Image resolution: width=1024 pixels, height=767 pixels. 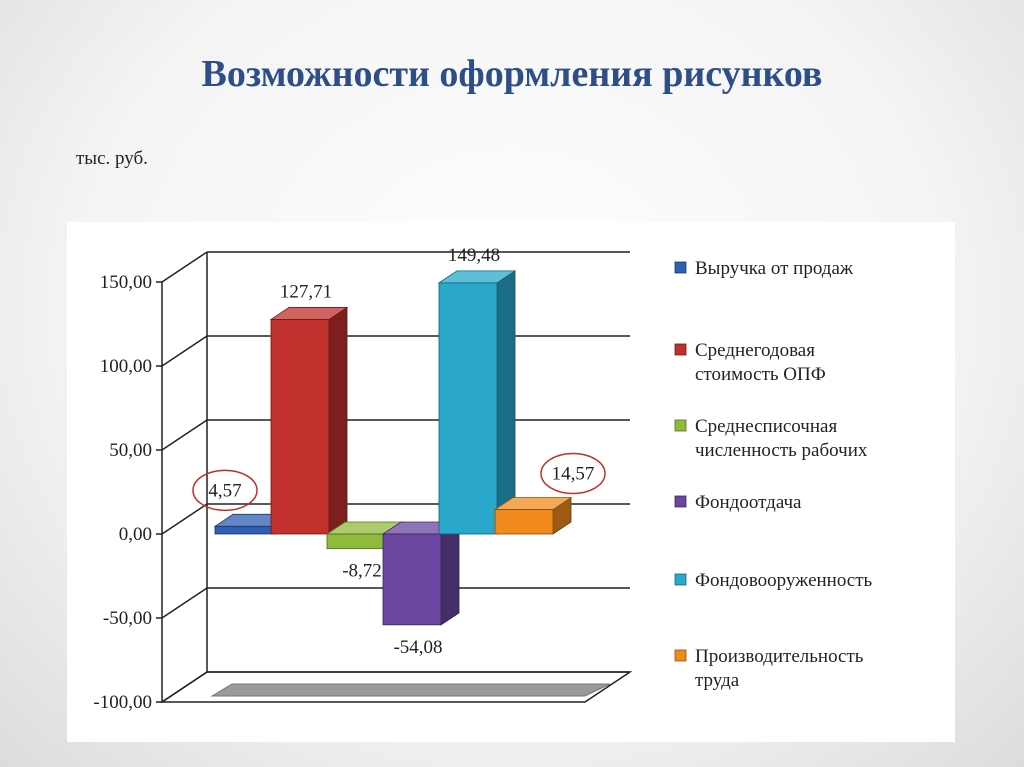 I want to click on y-tick-label: 0,00, so click(x=135, y=534).